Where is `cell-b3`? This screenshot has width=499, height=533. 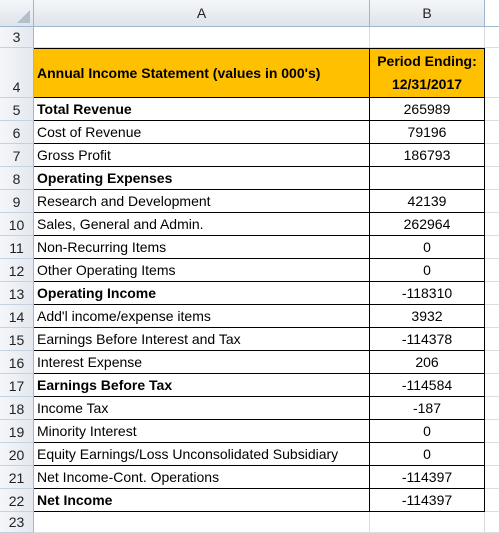
cell-b3 is located at coordinates (427, 37).